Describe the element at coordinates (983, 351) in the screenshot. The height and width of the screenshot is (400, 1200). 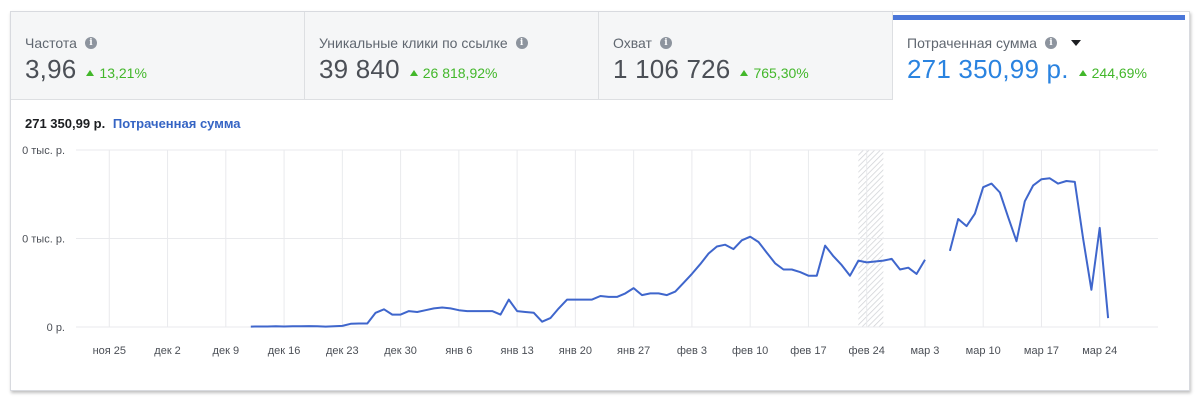
I see `x-tick-label: мар 10` at that location.